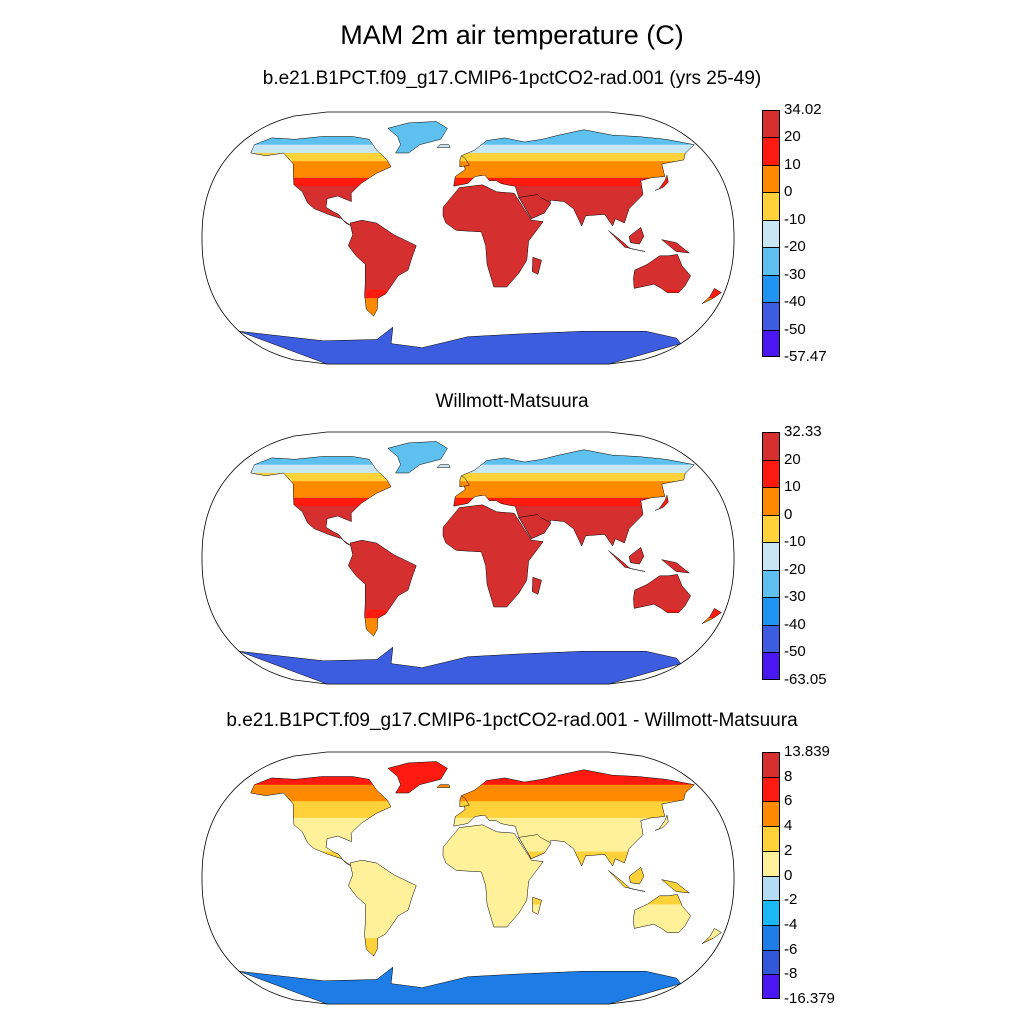  I want to click on colorbar-tick-label: -50, so click(795, 652).